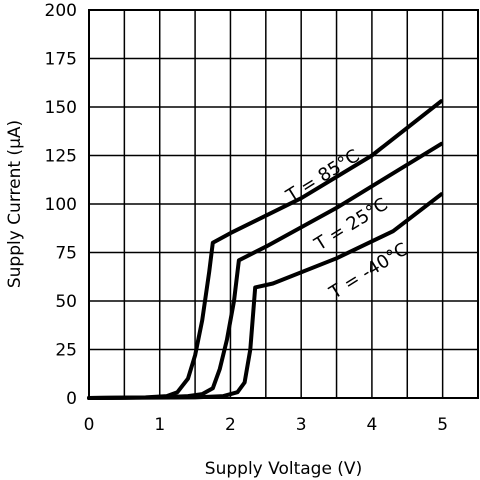 The image size is (480, 480). Describe the element at coordinates (15, 204) in the screenshot. I see `y-axis-title: Supply Current (μA)` at that location.